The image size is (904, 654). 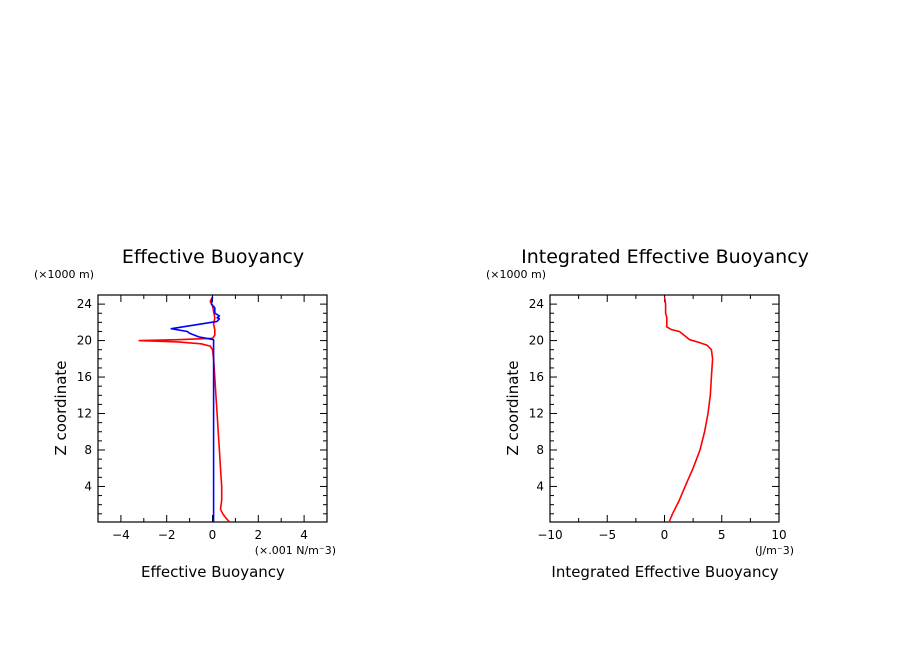 I want to click on x-axis-label: Integrated Effective Buoyancy, so click(x=664, y=572).